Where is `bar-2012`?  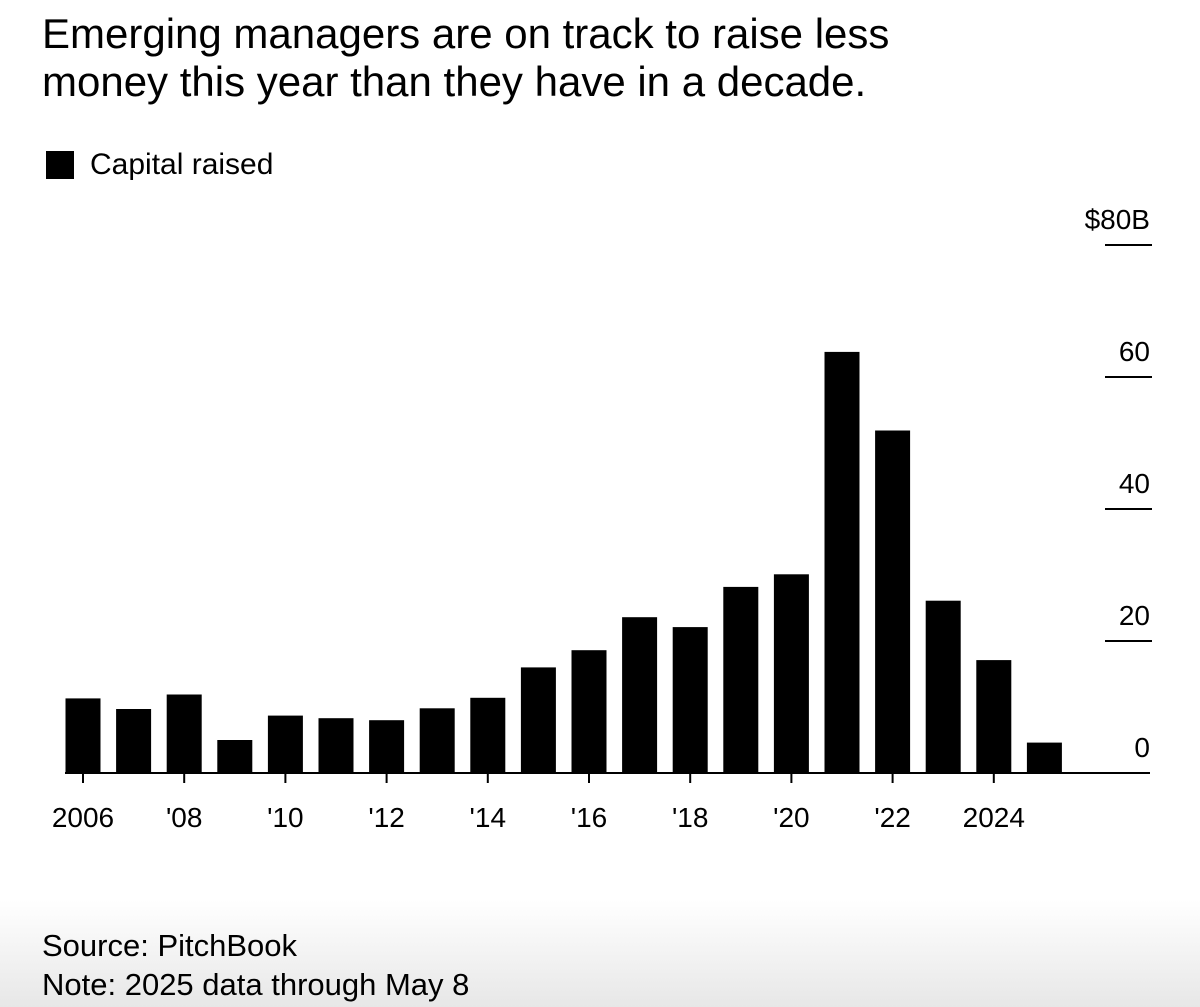 bar-2012 is located at coordinates (387, 746).